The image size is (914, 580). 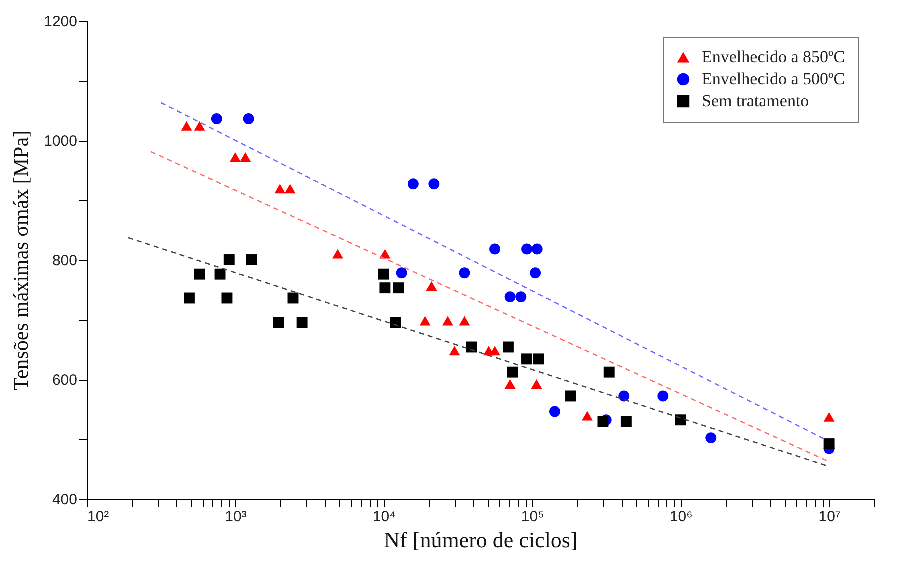 I want to click on x-tick-label: 10⁷, so click(x=829, y=517).